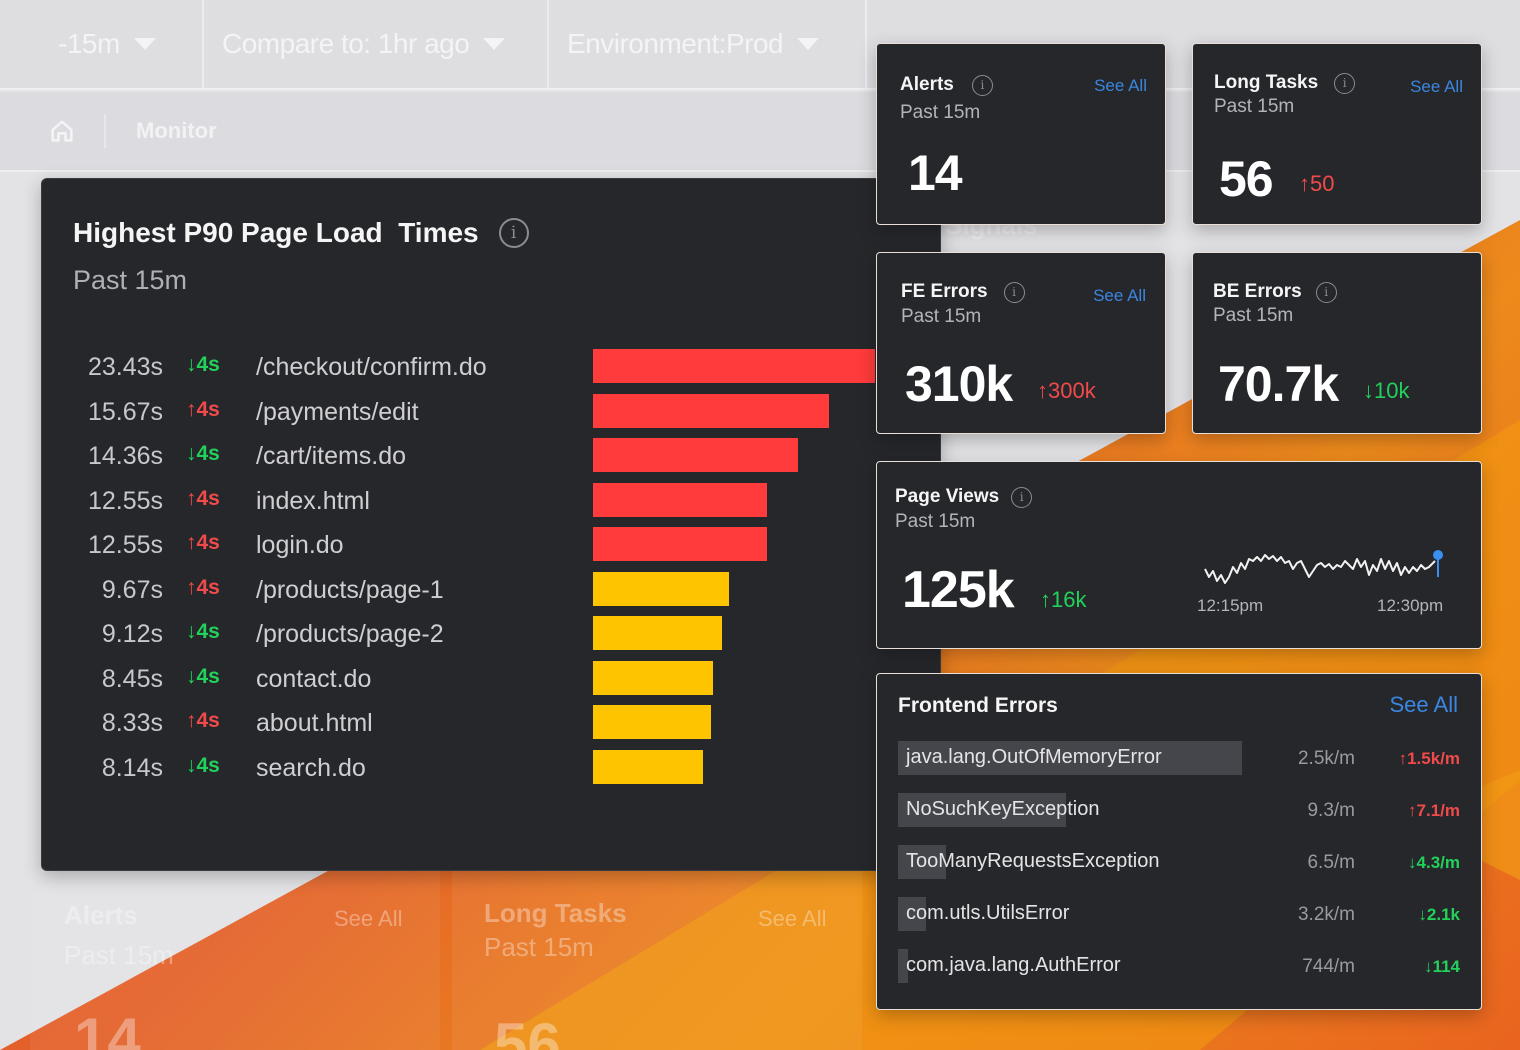  I want to click on page-views-title: Page Views i, so click(964, 497).